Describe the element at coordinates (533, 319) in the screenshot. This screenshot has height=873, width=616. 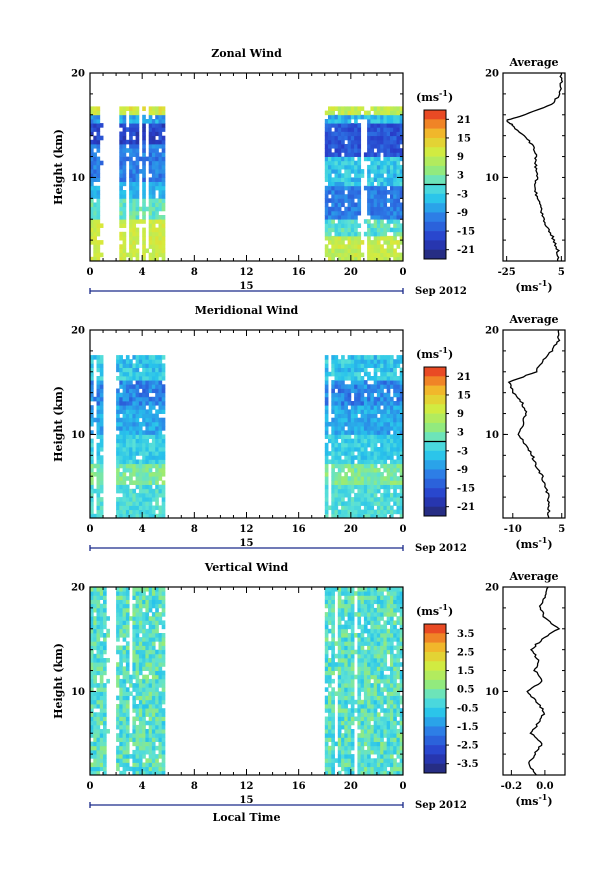
I see `average-title: Average` at that location.